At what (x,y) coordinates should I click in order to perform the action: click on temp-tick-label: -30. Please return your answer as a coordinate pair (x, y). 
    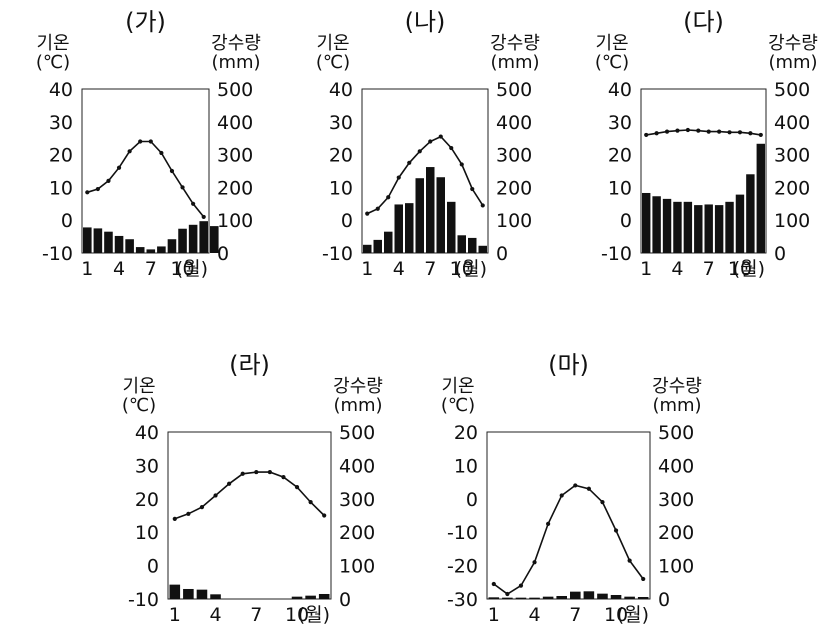
    Looking at the image, I should click on (462, 600).